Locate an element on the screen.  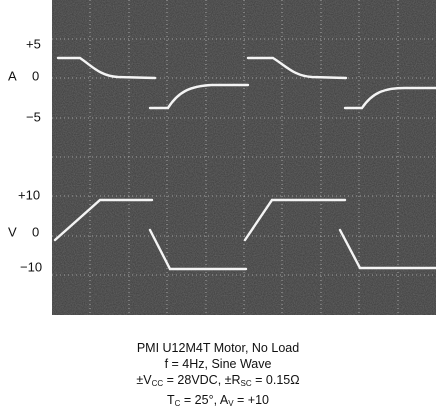
current-axis-label: A is located at coordinates (12, 75).